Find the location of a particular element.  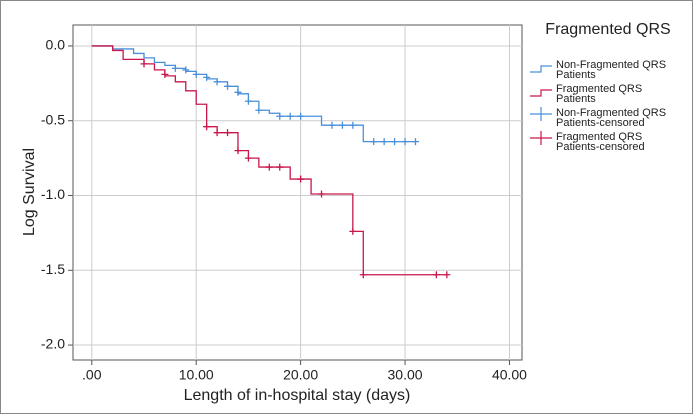

y-tick-label: 0.0 is located at coordinates (56, 45).